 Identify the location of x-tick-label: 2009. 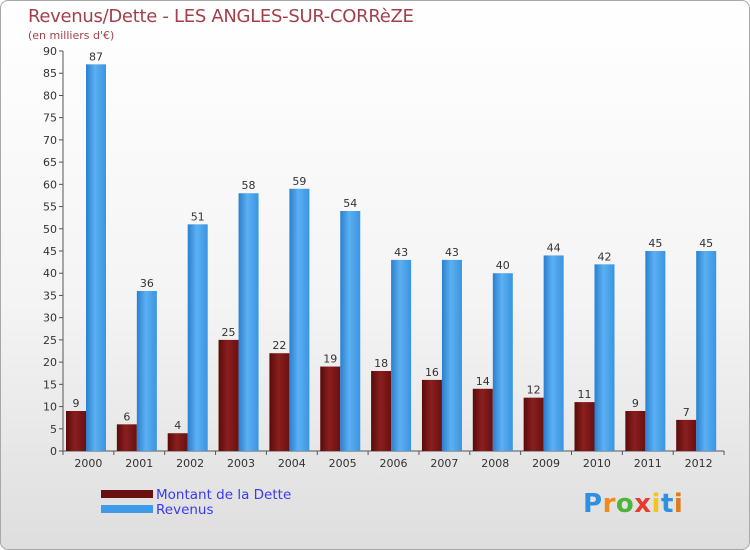
(546, 463).